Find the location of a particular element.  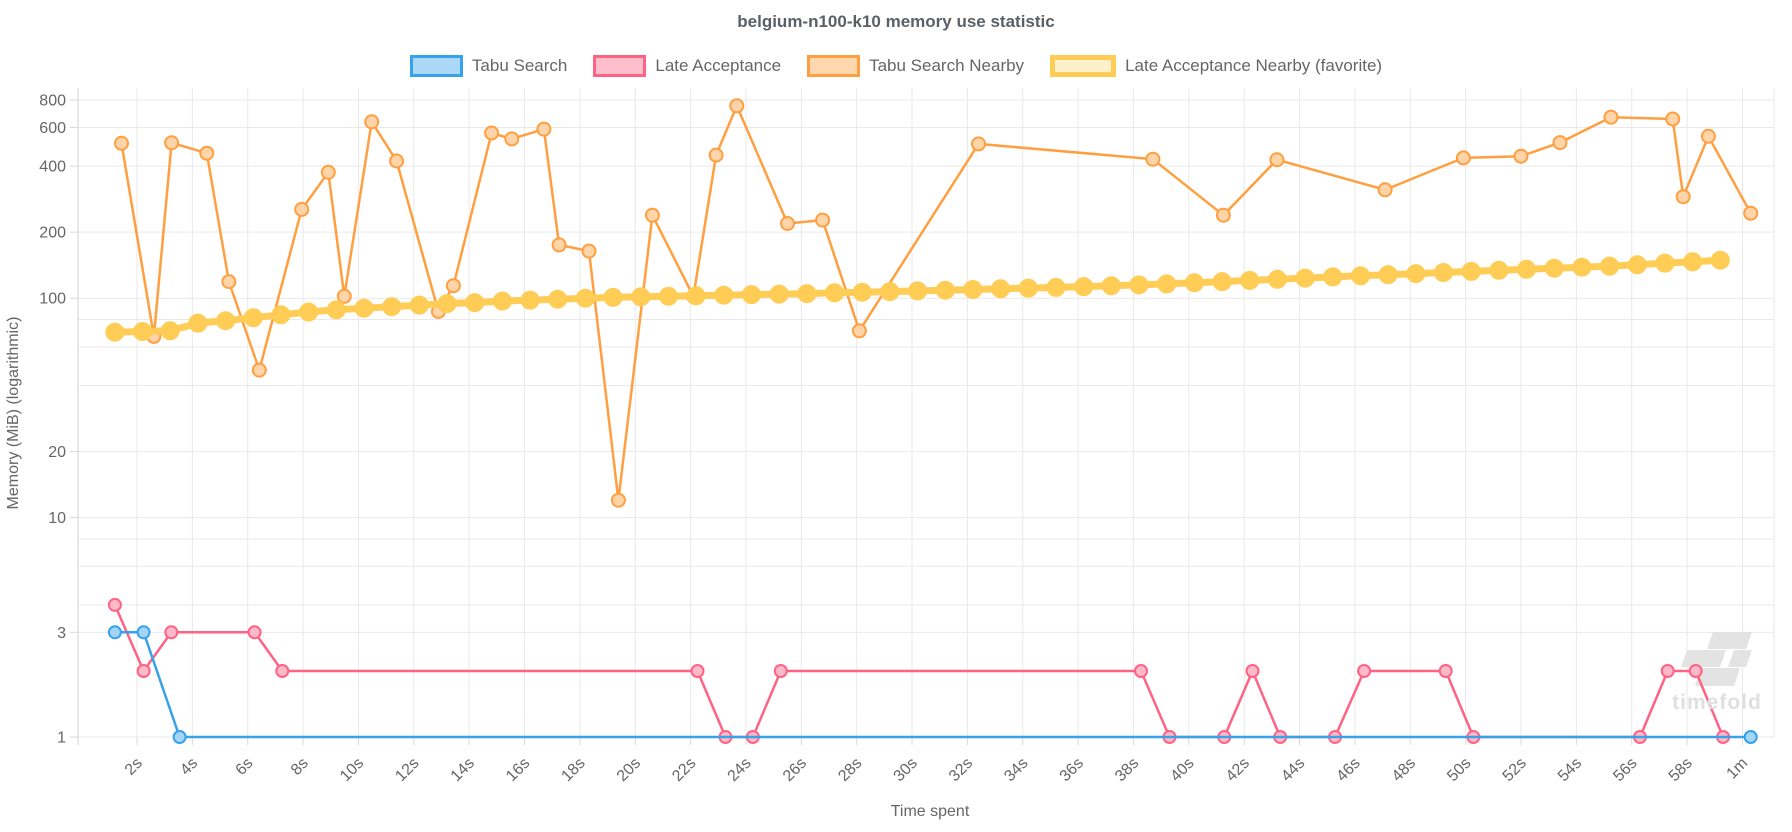

legend-item-late-acceptance-nearby-favorite-: Late Acceptance Nearby (favorite) is located at coordinates (1216, 66).